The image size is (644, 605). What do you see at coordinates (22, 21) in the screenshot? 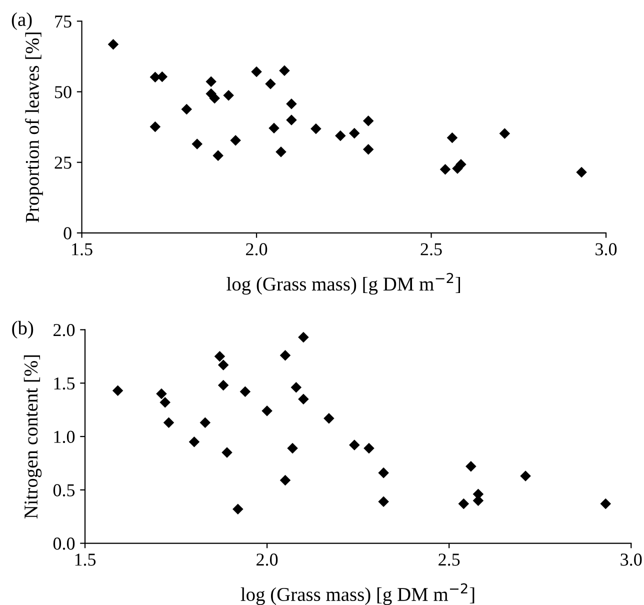
I see `text: (a)` at bounding box center [22, 21].